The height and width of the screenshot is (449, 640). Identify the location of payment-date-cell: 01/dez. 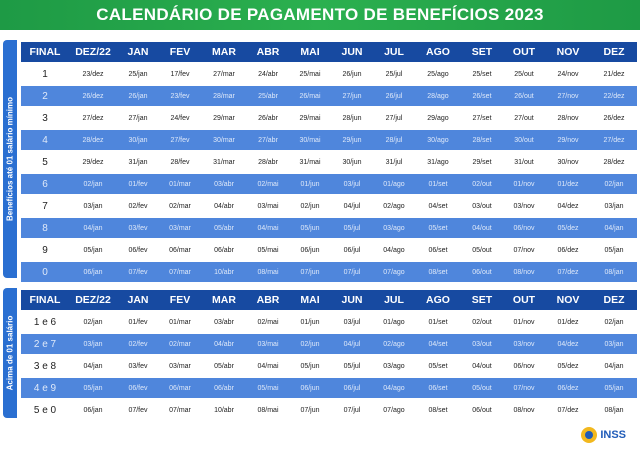
(568, 322).